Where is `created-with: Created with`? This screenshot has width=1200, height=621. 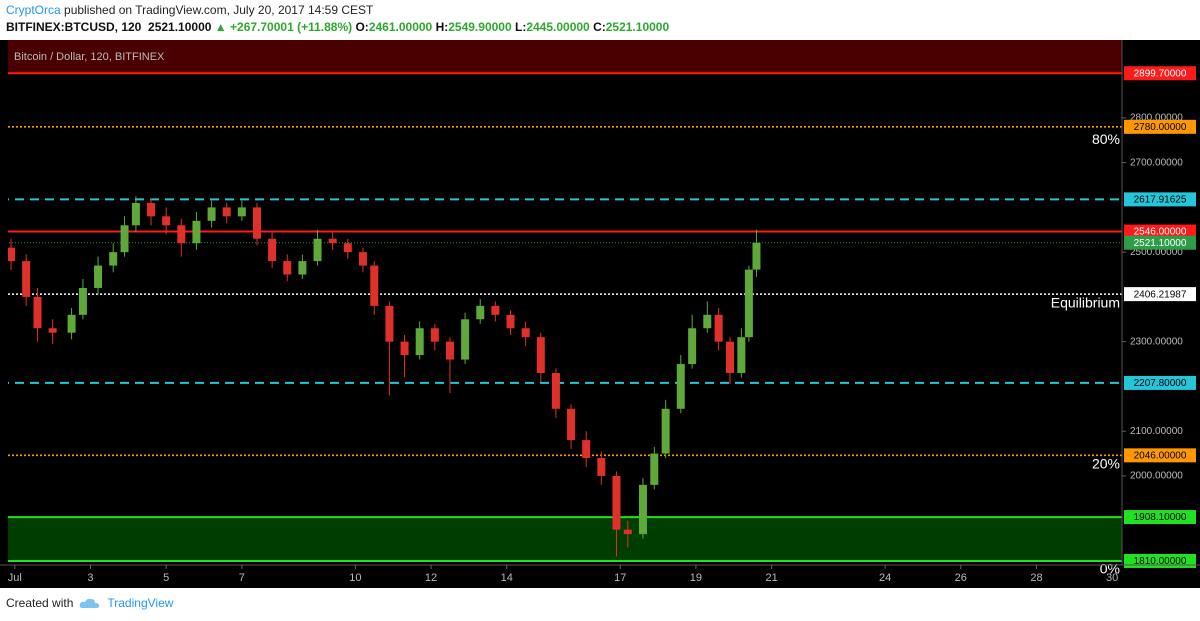 created-with: Created with is located at coordinates (40, 603).